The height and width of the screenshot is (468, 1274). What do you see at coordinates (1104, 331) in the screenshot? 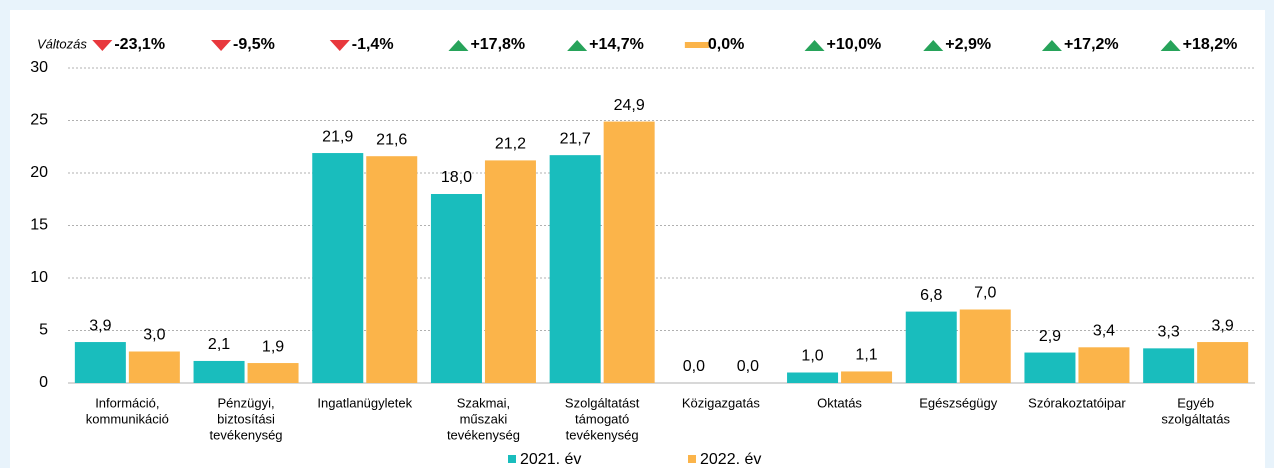
I see `value-label: 3,4` at bounding box center [1104, 331].